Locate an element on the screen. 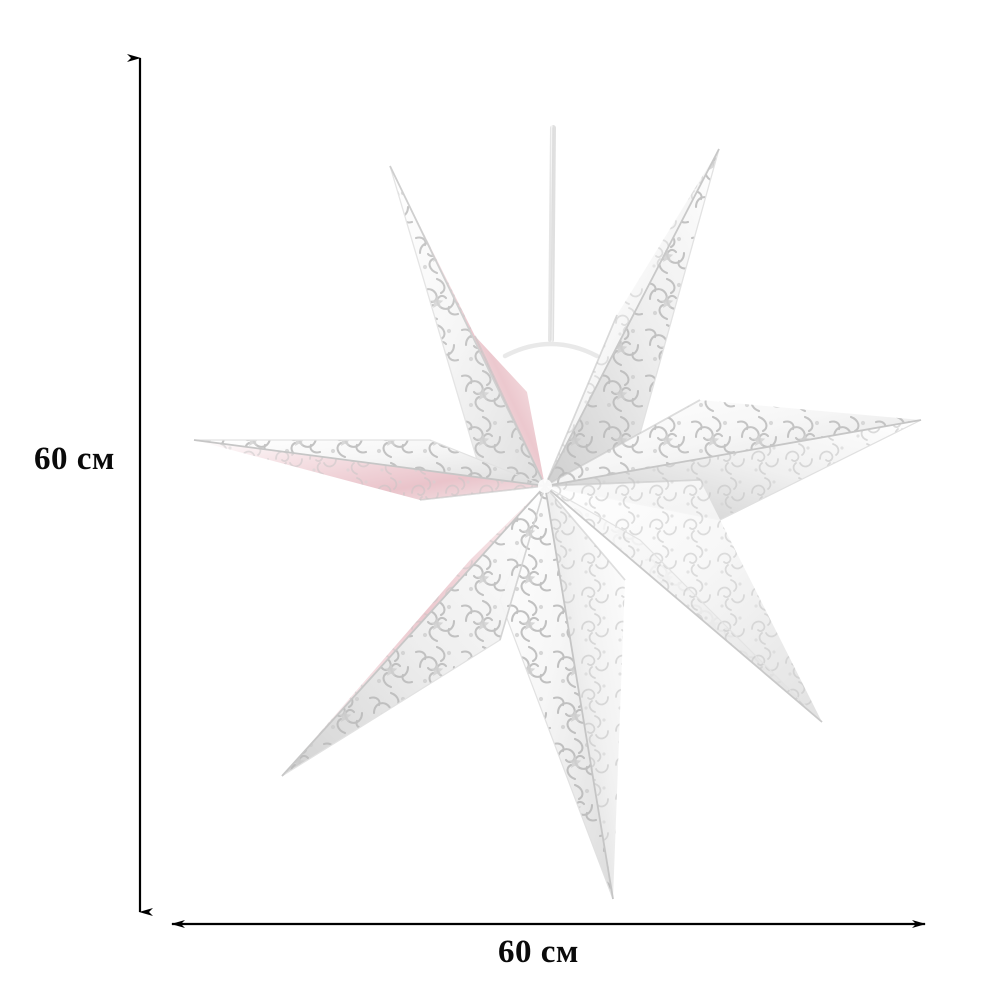  star-point-lower-left is located at coordinates (413, 631).